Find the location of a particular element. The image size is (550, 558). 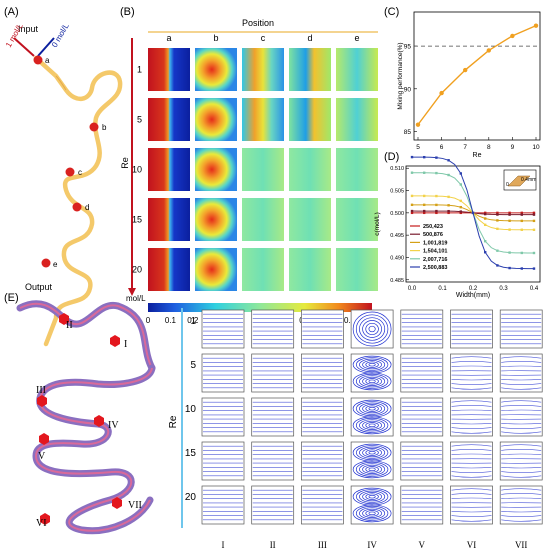

streamline-cell-re15-V is located at coordinates (422, 461).